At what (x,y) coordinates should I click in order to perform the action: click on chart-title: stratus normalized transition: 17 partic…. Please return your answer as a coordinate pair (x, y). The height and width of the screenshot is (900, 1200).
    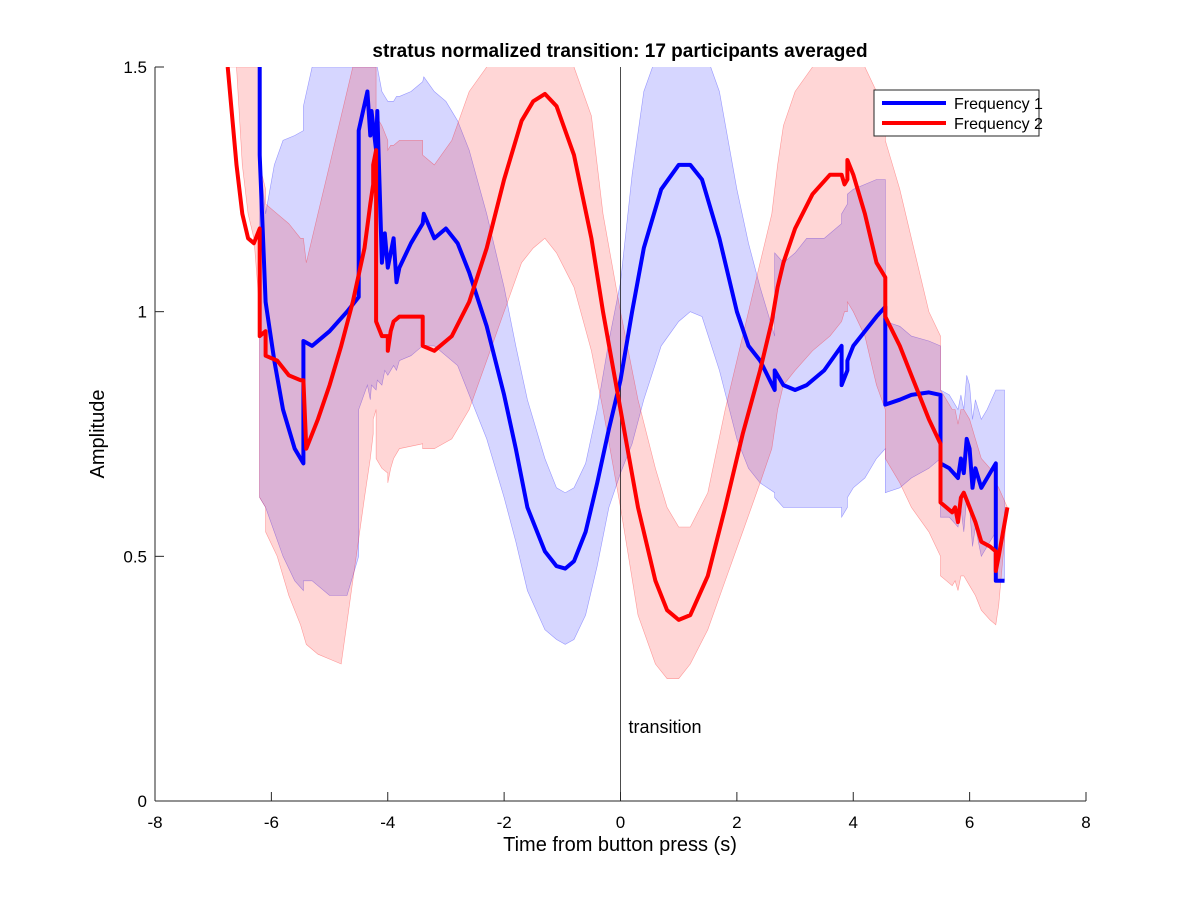
    Looking at the image, I should click on (619, 51).